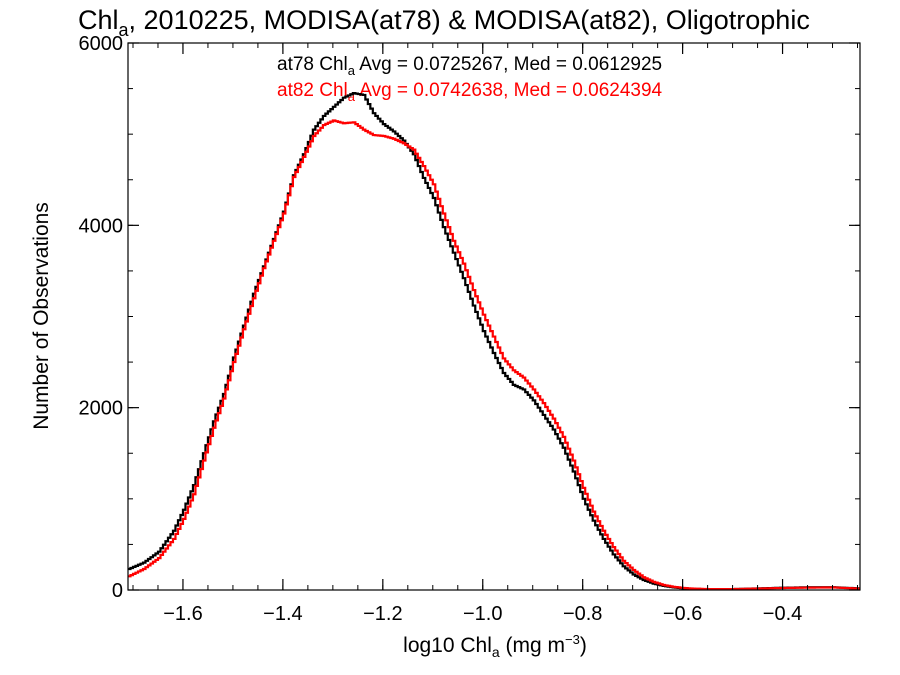 The height and width of the screenshot is (675, 900). Describe the element at coordinates (101, 409) in the screenshot. I see `y-tick-label: 2000` at that location.